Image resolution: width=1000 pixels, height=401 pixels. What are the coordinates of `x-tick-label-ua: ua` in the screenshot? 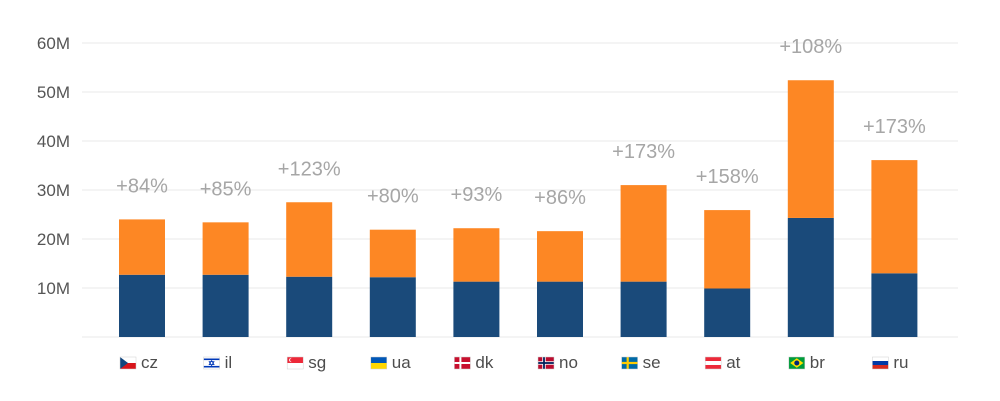 It's located at (401, 362).